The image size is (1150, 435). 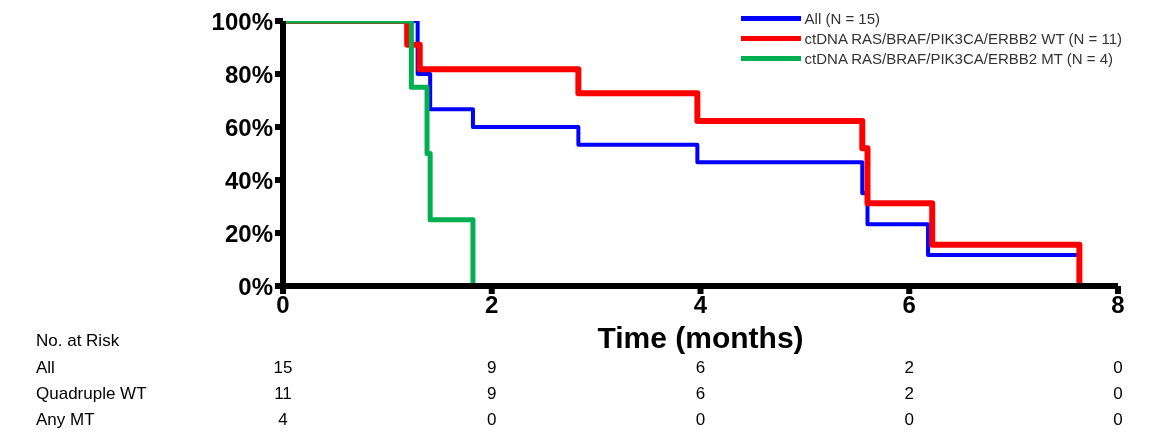 What do you see at coordinates (248, 180) in the screenshot?
I see `y-tick-label: 40%` at bounding box center [248, 180].